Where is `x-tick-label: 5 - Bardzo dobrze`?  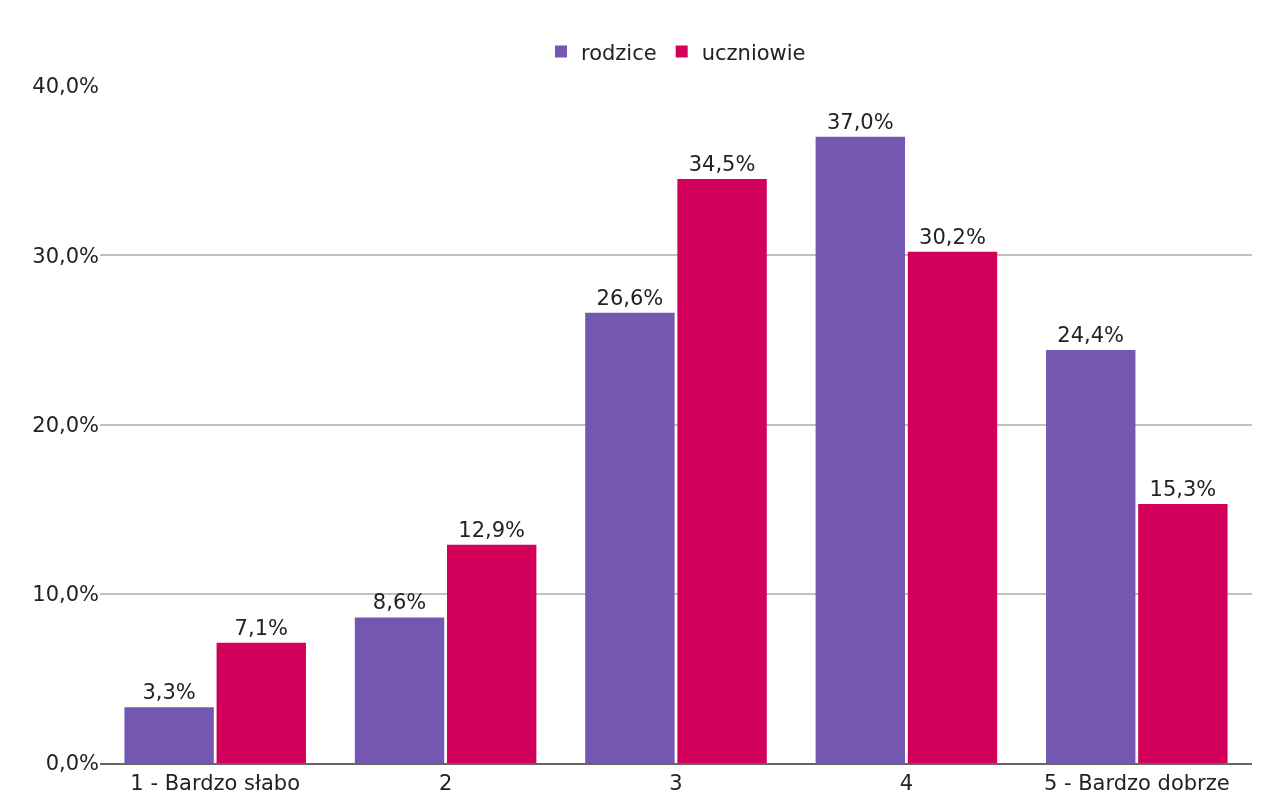
x-tick-label: 5 - Bardzo dobrze is located at coordinates (1136, 783).